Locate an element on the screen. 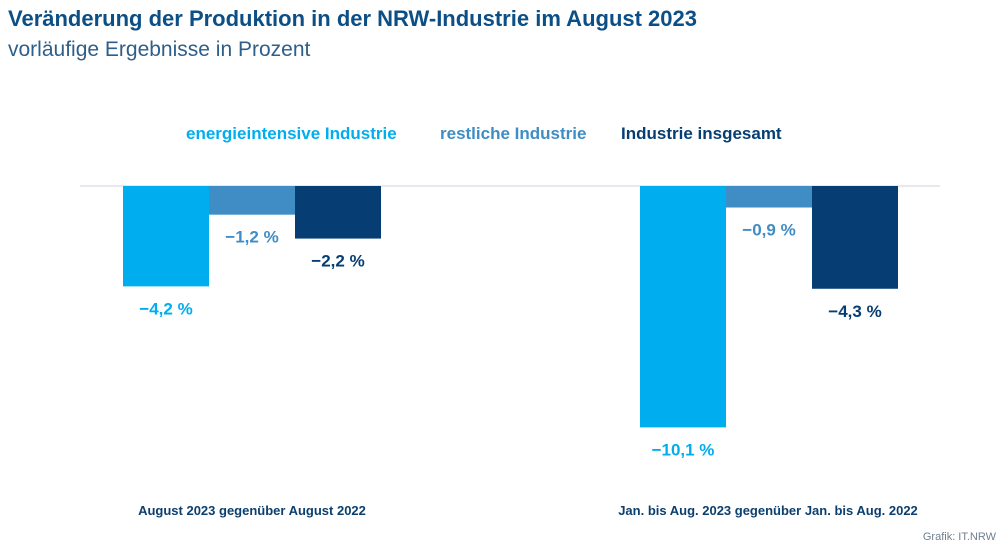 This screenshot has height=549, width=1000. data-label: −1,2 % is located at coordinates (251, 237).